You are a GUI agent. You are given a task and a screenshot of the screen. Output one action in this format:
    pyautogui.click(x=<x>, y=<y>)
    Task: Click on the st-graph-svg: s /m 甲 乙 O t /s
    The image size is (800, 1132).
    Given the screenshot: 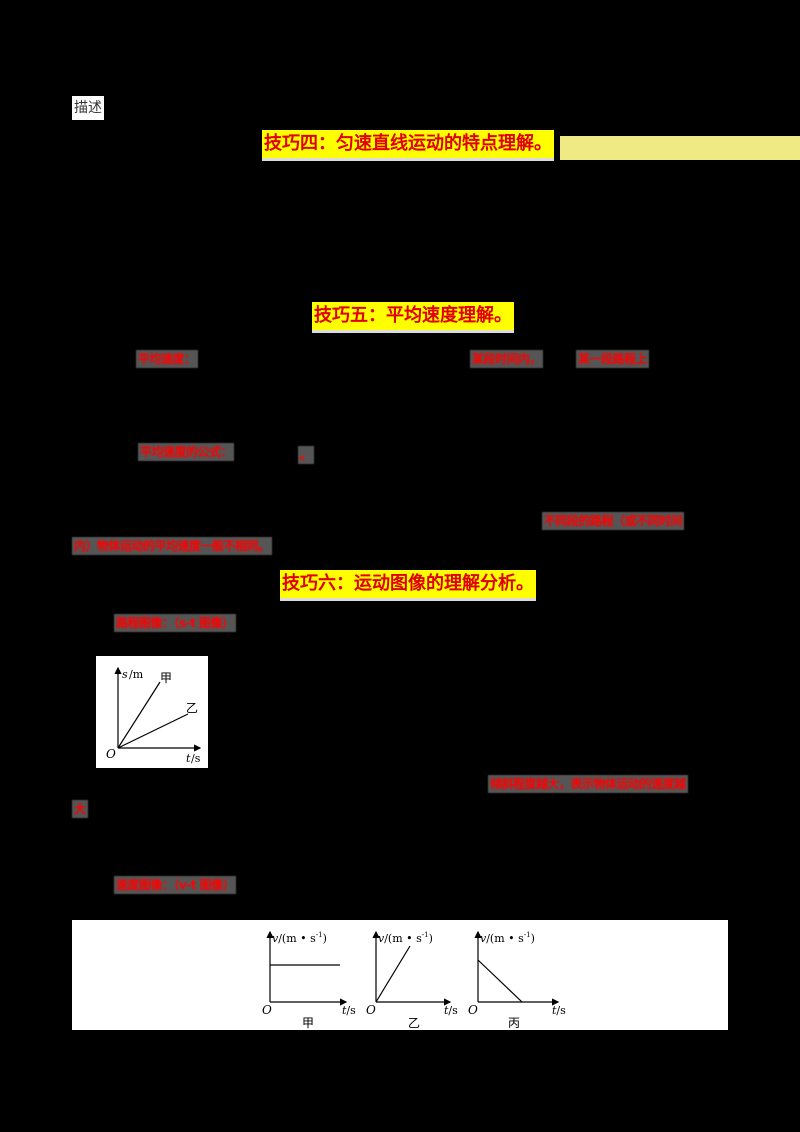 What is the action you would take?
    pyautogui.click(x=154, y=715)
    